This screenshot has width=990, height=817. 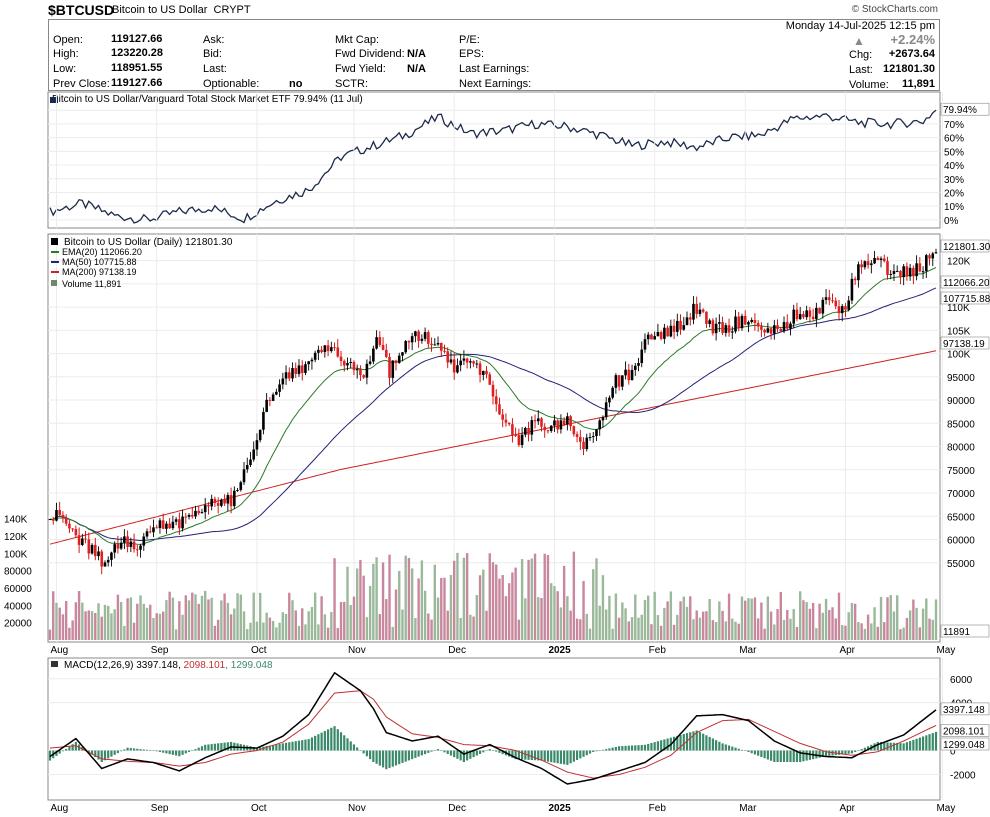 What do you see at coordinates (951, 221) in the screenshot?
I see `rel-tick-label: 0%` at bounding box center [951, 221].